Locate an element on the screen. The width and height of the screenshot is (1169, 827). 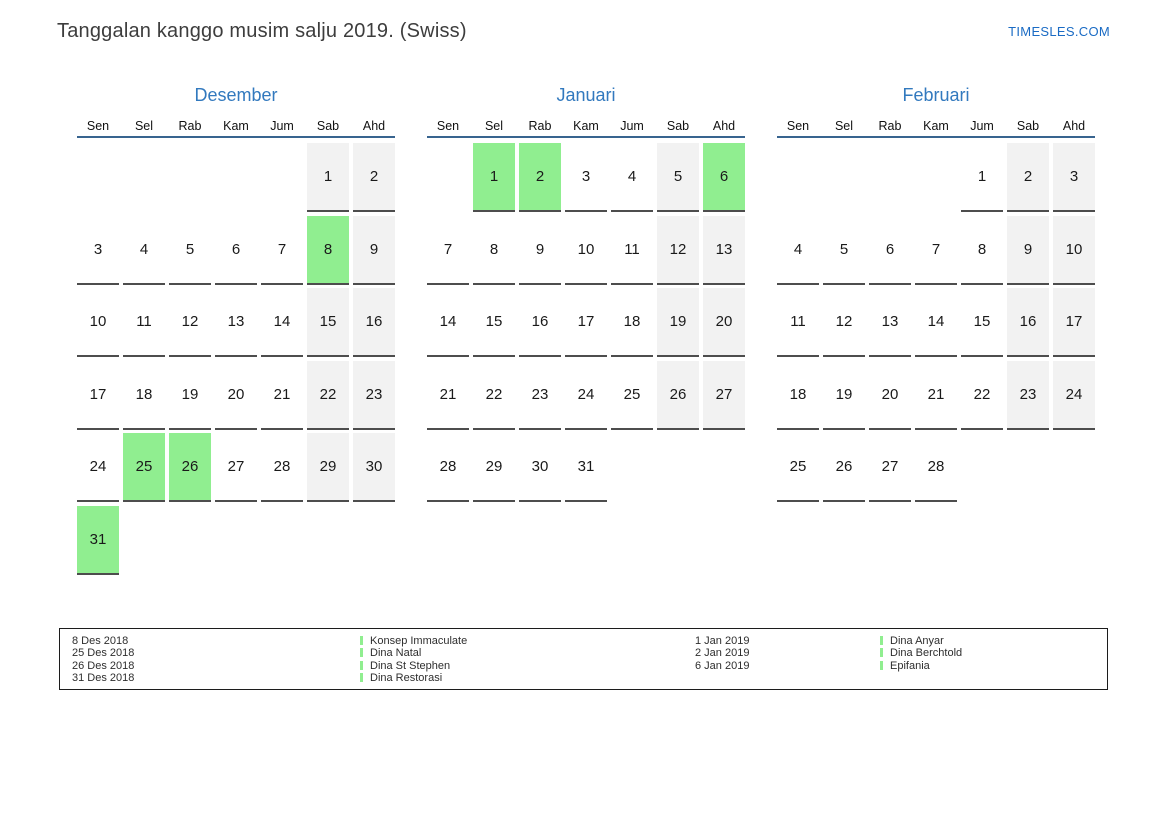
day-cell: 10 is located at coordinates (1074, 250).